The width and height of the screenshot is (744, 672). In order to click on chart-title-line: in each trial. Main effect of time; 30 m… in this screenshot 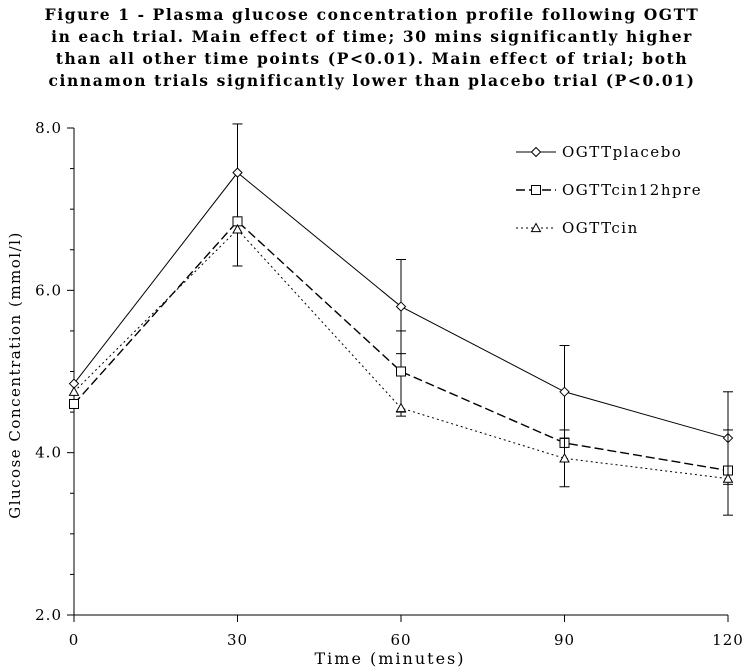, I will do `click(372, 36)`.